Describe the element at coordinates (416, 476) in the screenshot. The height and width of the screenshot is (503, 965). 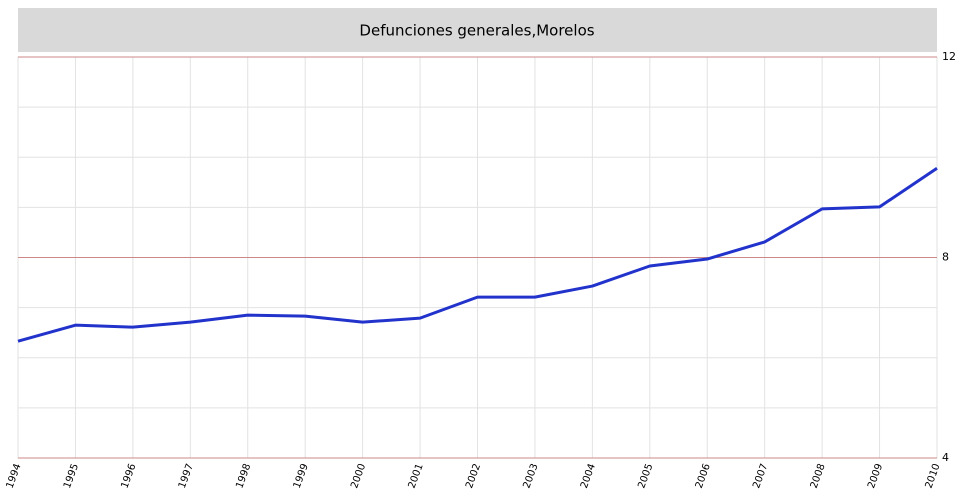
I see `x-tick-label: 2001` at that location.